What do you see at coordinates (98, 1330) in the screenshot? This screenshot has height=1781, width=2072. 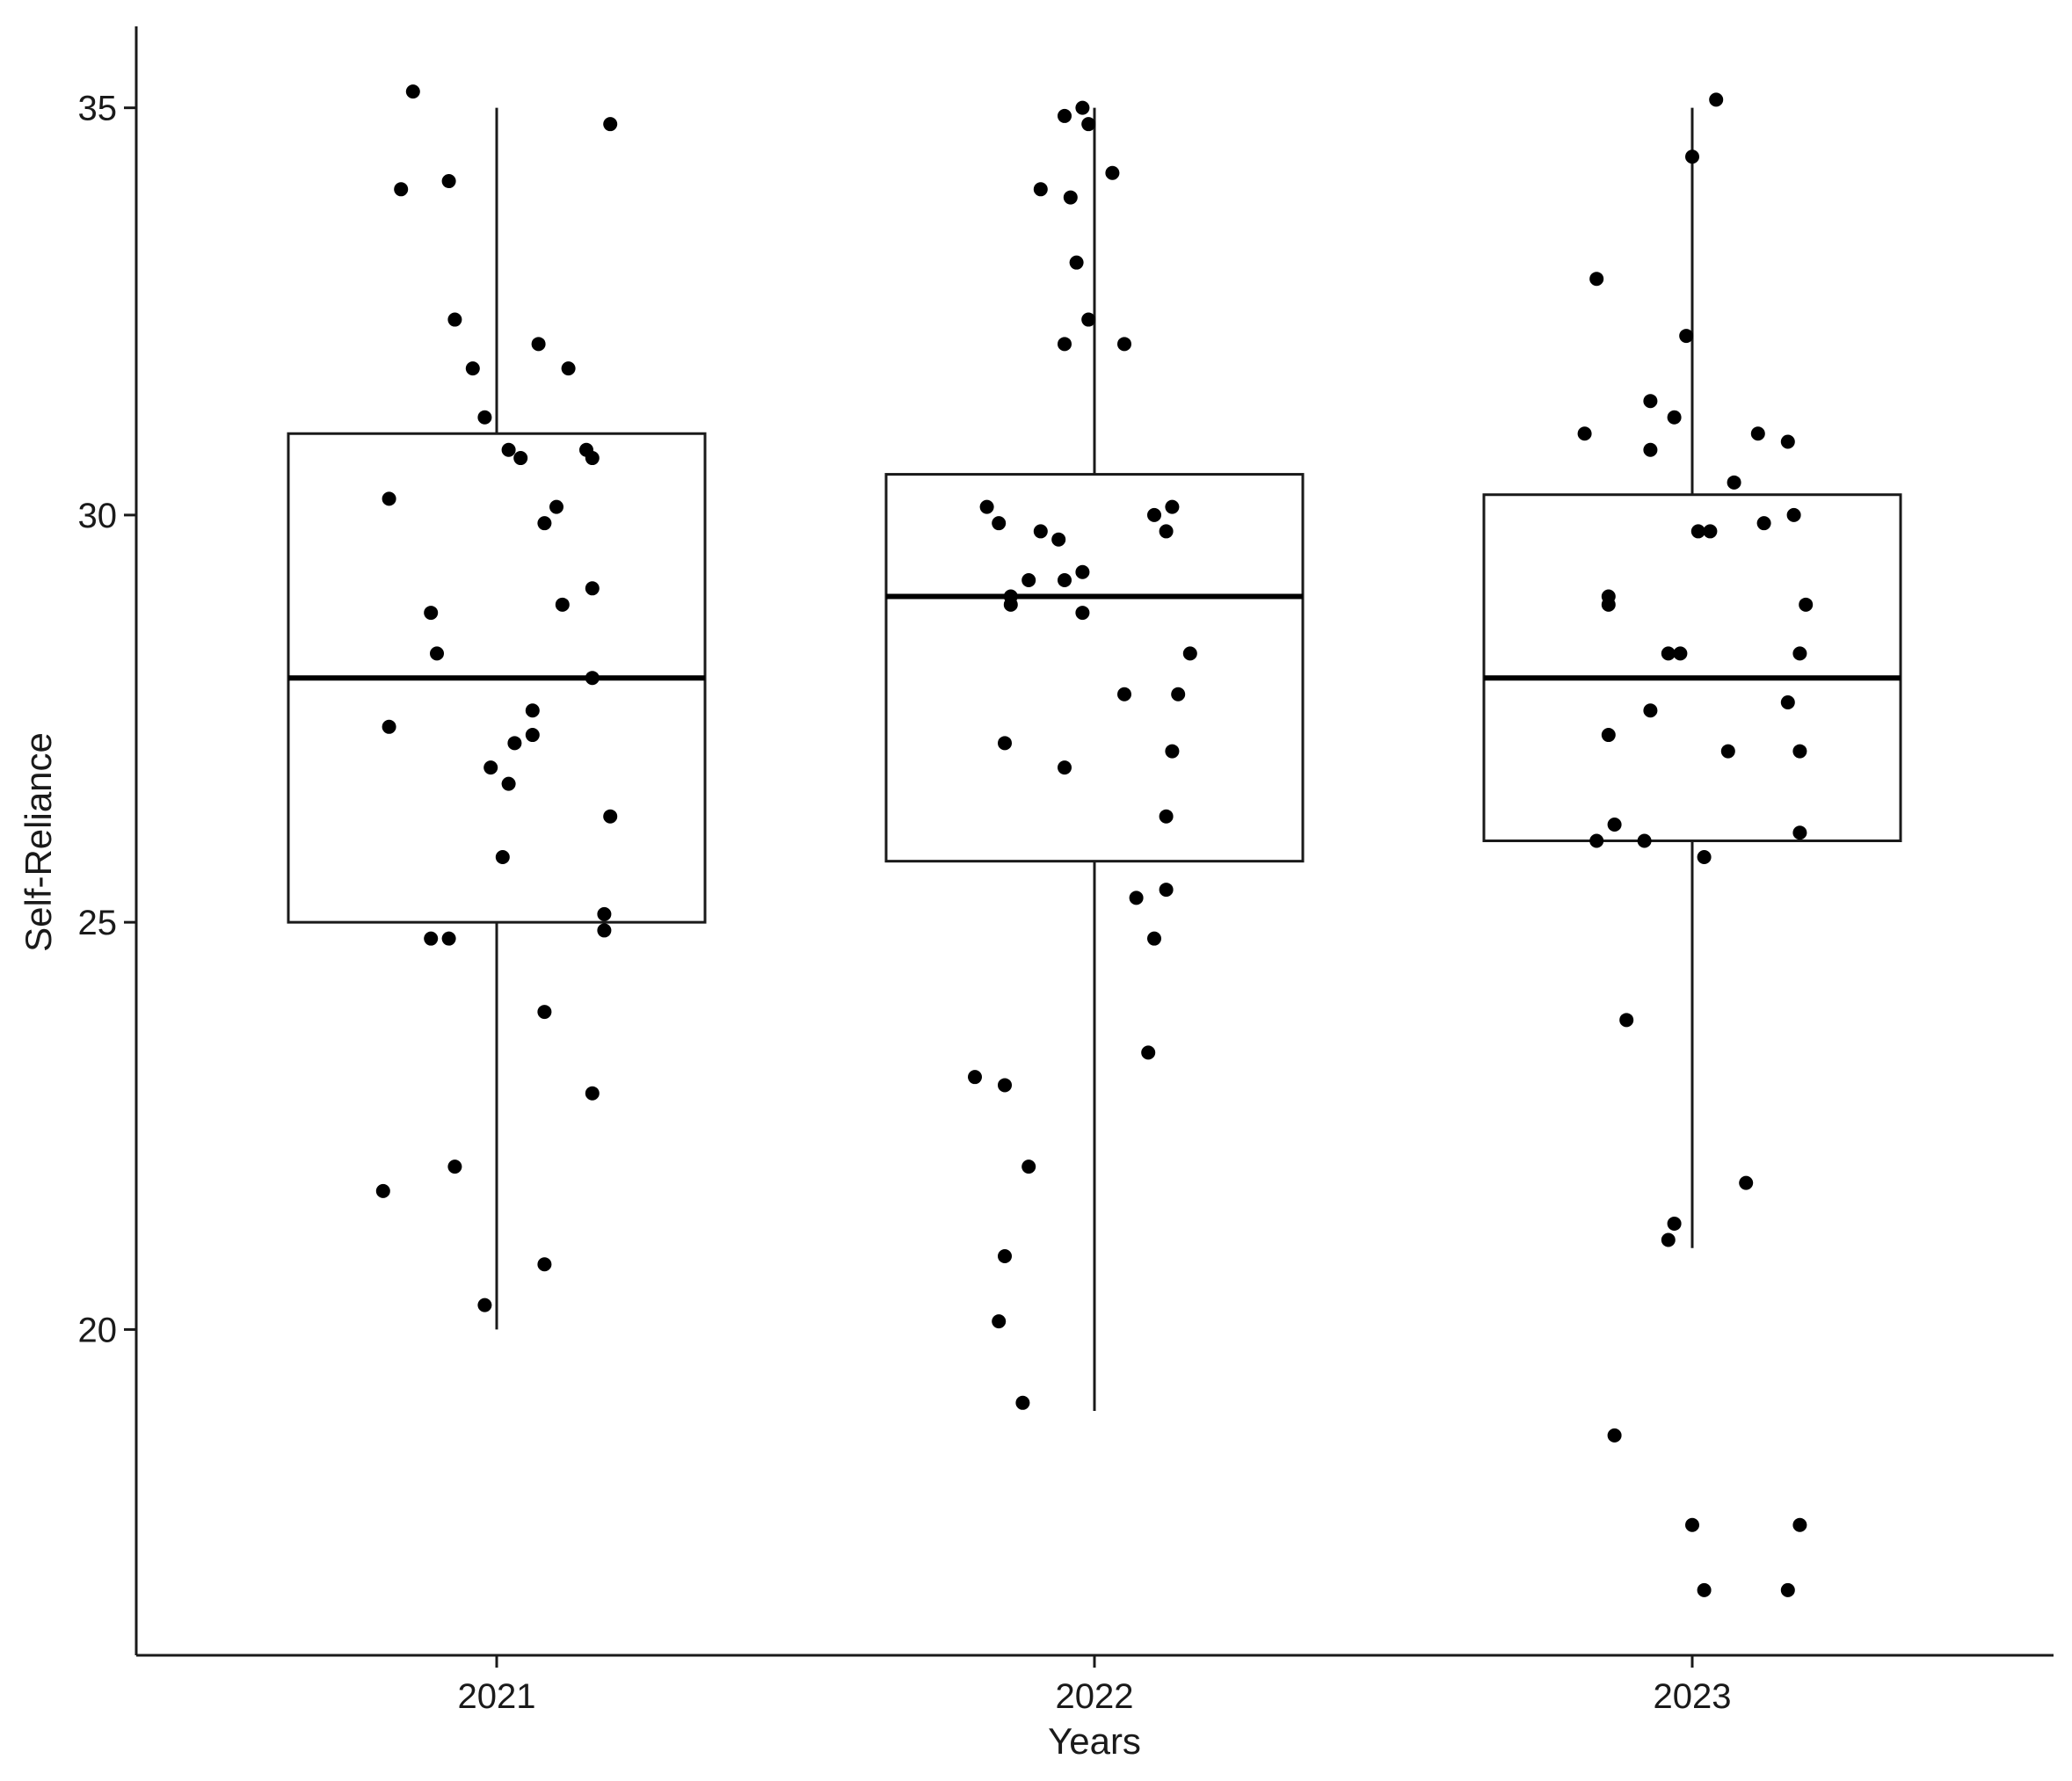 I see `y-tick-label: 20` at bounding box center [98, 1330].